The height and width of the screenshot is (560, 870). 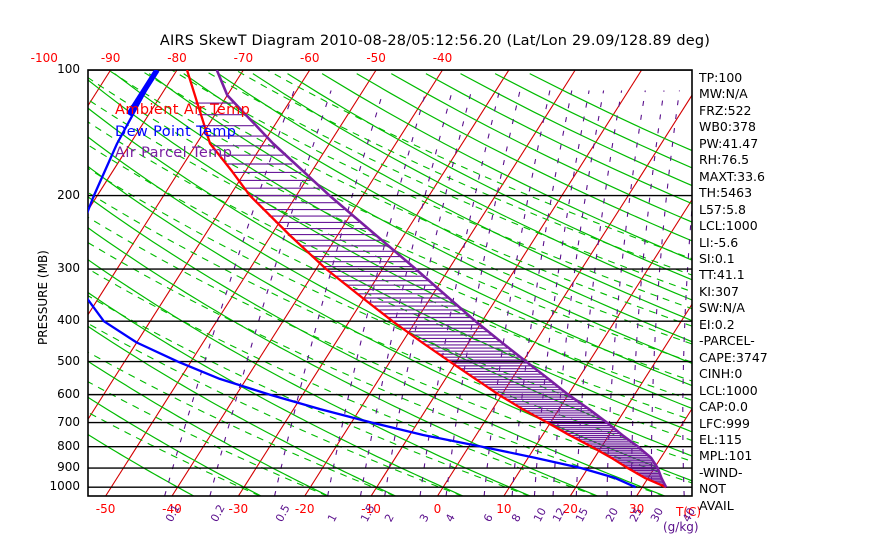 I want to click on parameter-item-10: LI:-5.6, so click(x=719, y=242).